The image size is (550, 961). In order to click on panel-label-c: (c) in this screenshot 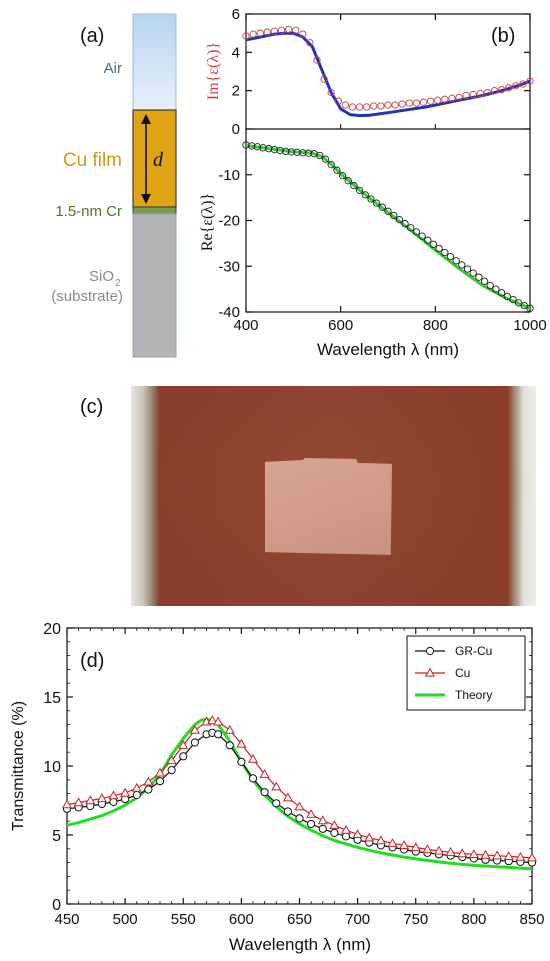, I will do `click(91, 407)`.